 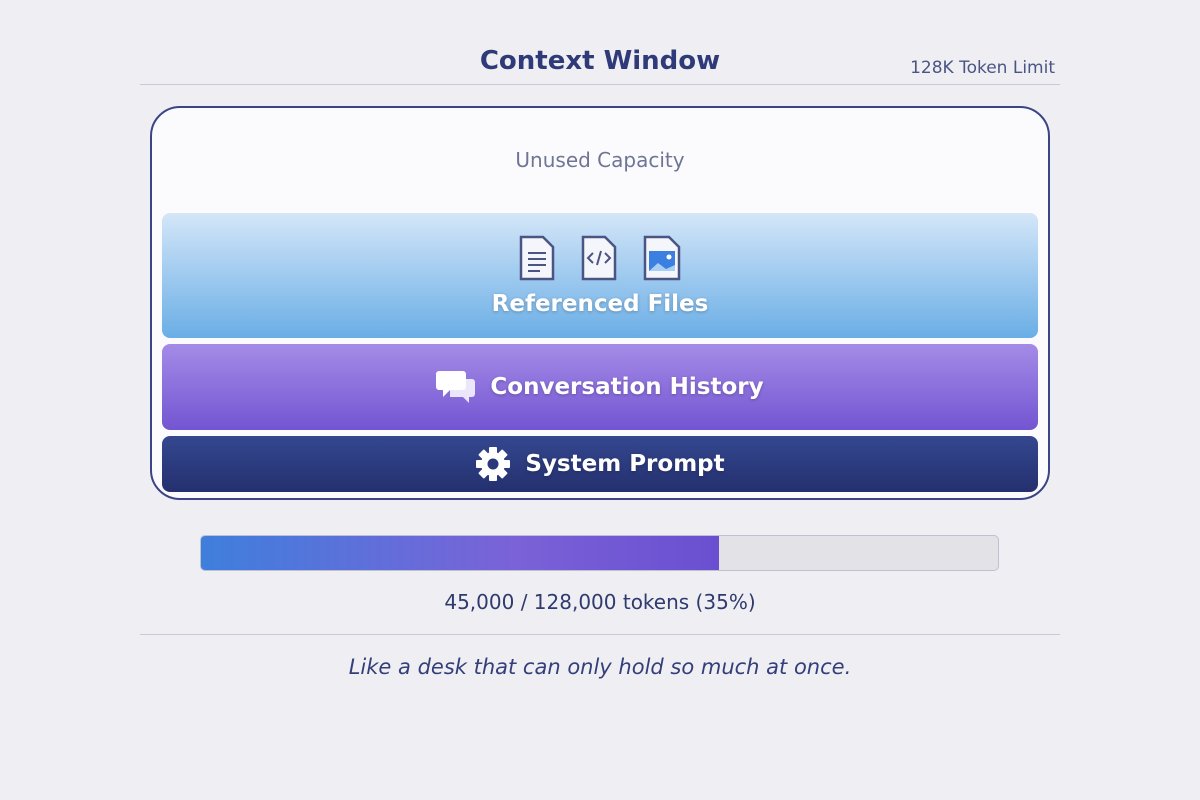 I want to click on gear-icon, so click(x=493, y=464).